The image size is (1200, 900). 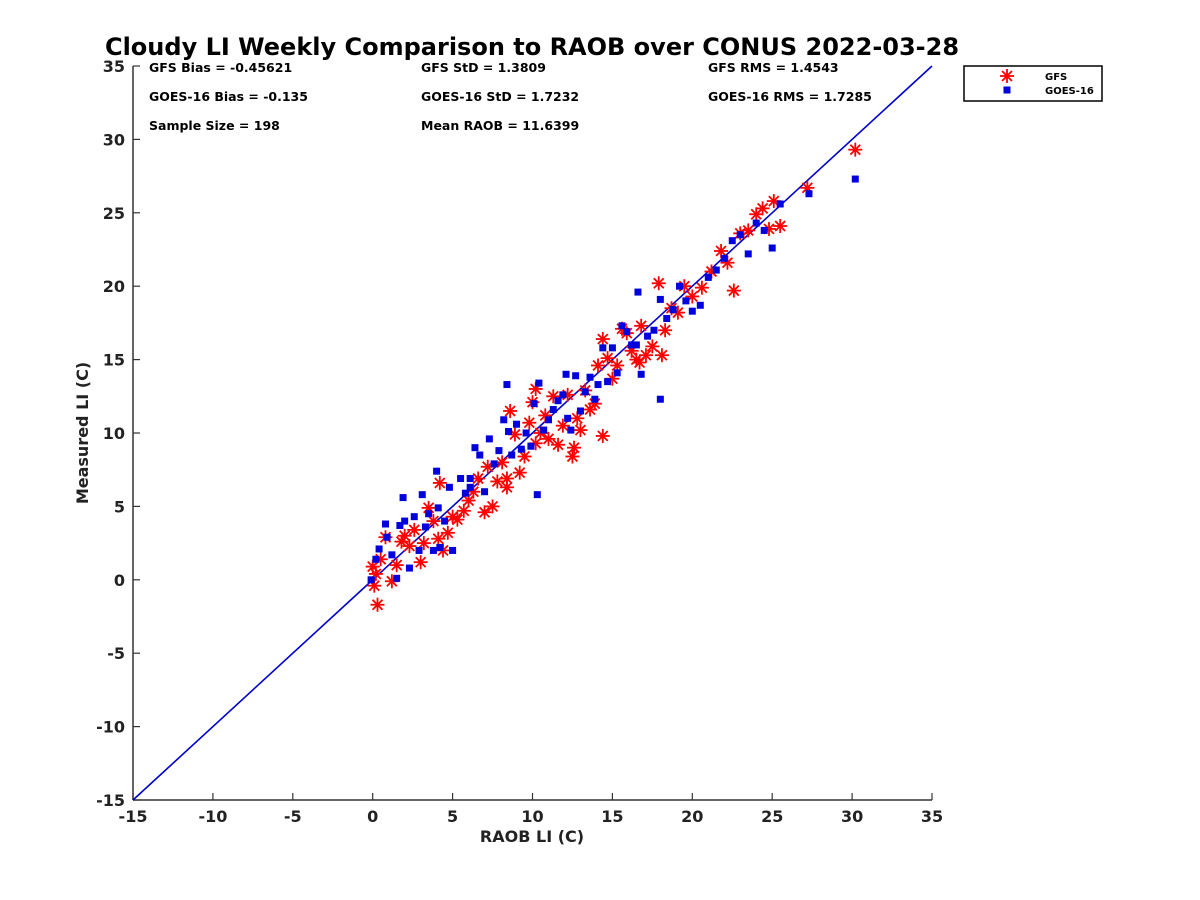 I want to click on stat-label: Sample Size = 198, so click(x=214, y=125).